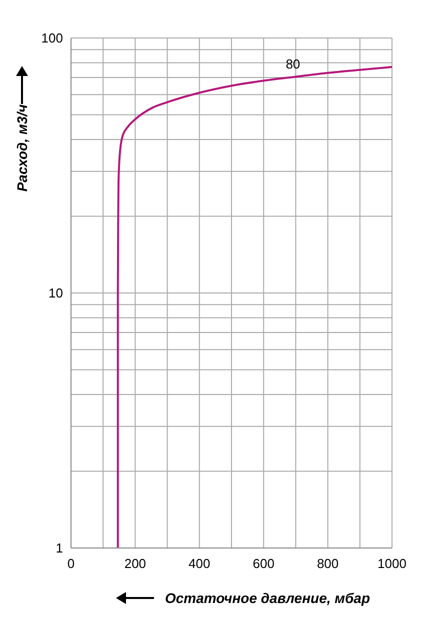  What do you see at coordinates (263, 563) in the screenshot?
I see `x-tick-label: 600` at bounding box center [263, 563].